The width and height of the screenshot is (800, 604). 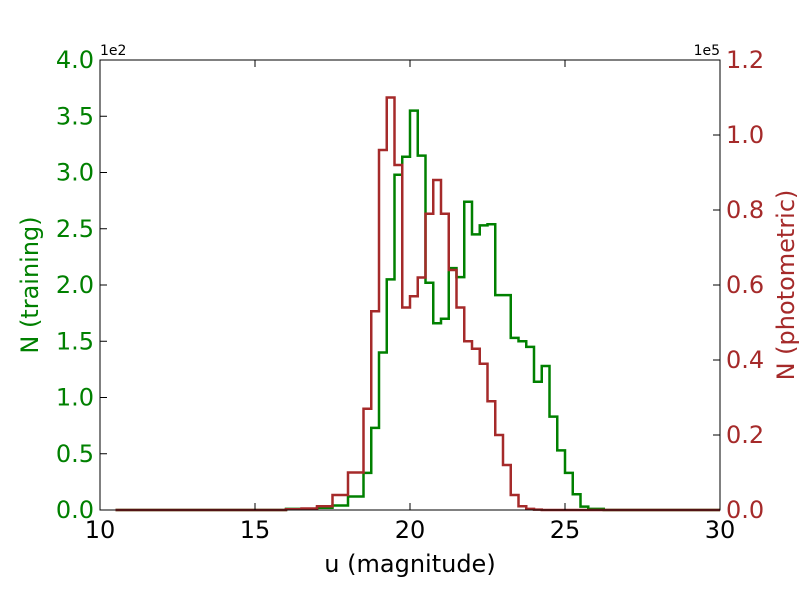 I want to click on y-left-tick-label: 4.0, so click(x=75, y=60).